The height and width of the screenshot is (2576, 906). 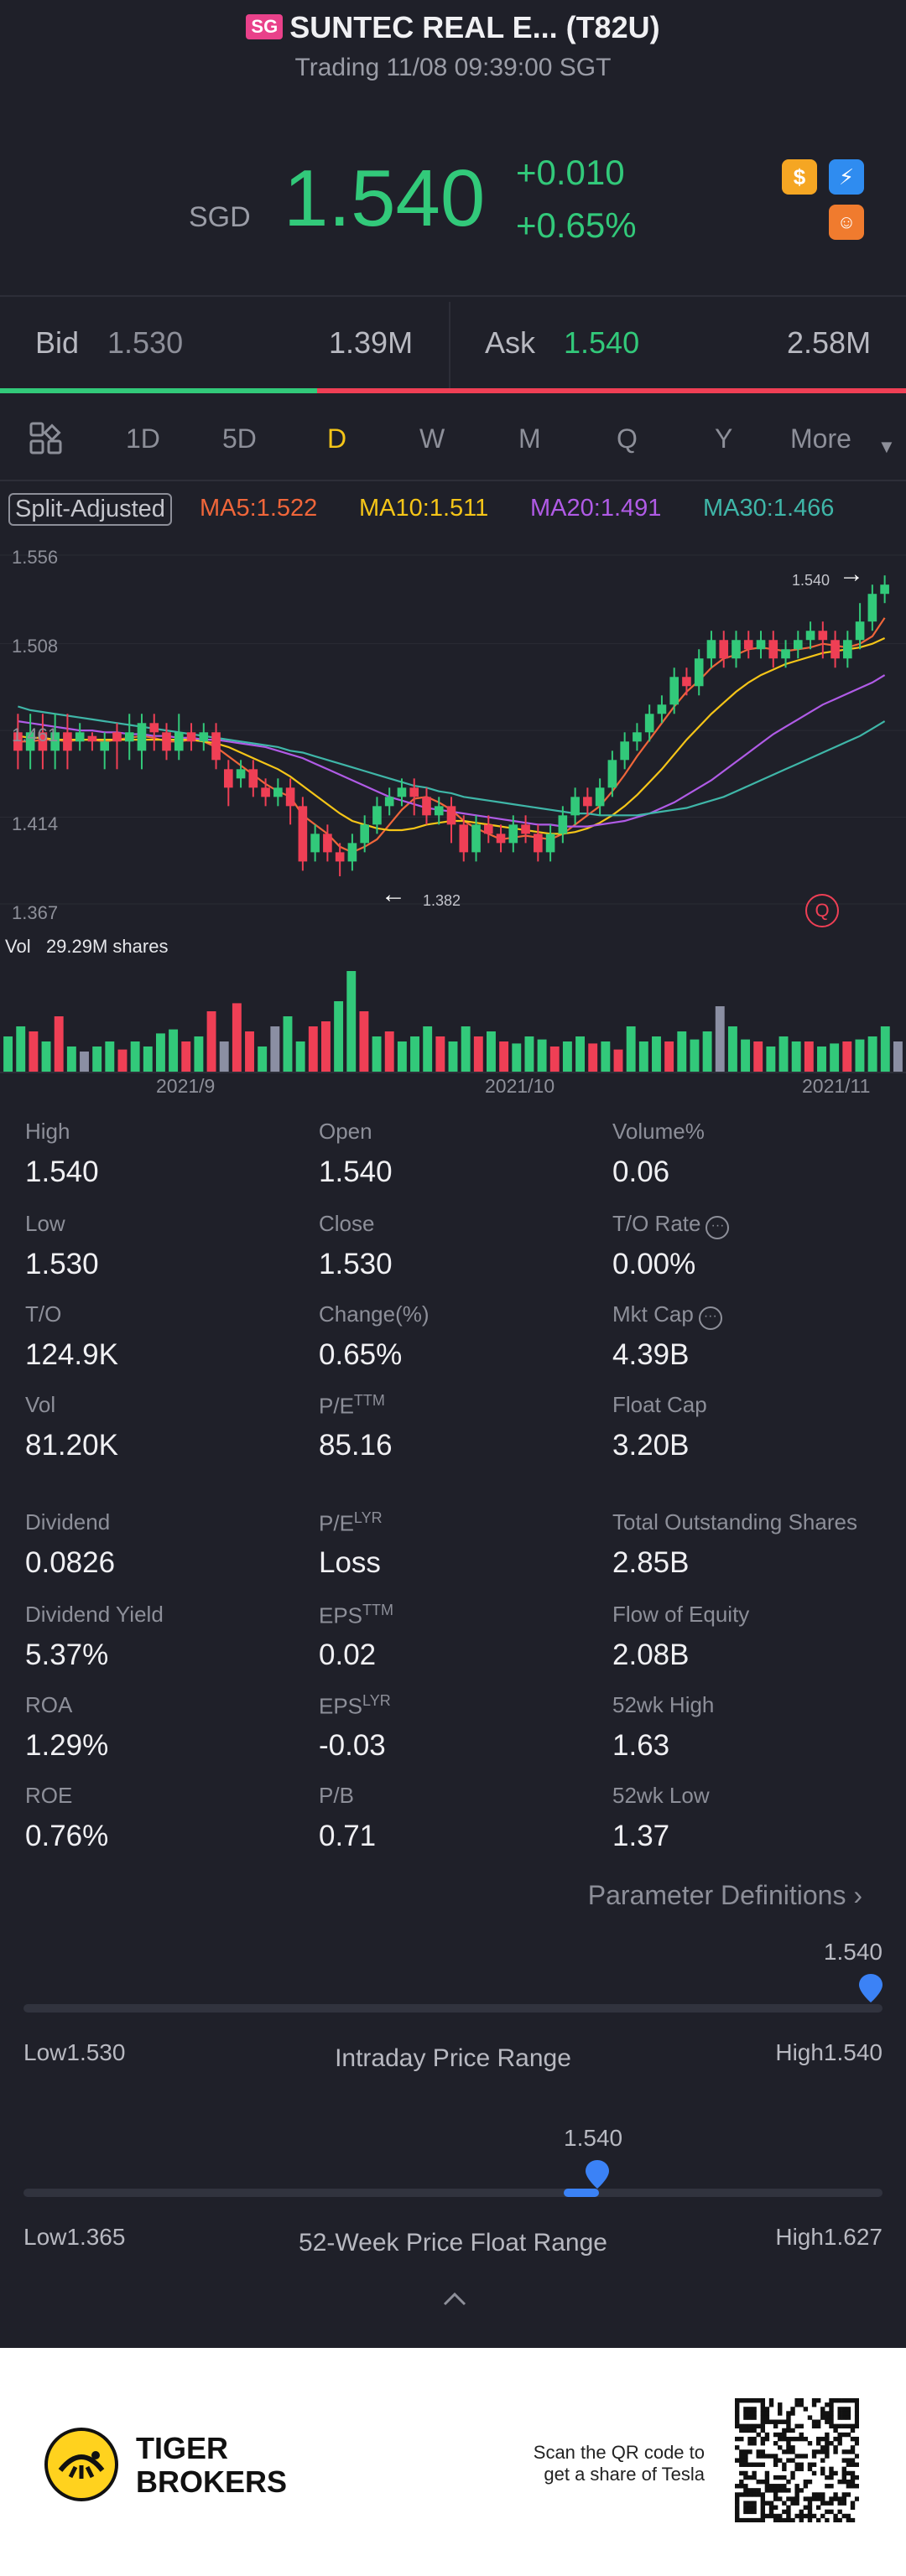 What do you see at coordinates (821, 438) in the screenshot?
I see `tab-more: More` at bounding box center [821, 438].